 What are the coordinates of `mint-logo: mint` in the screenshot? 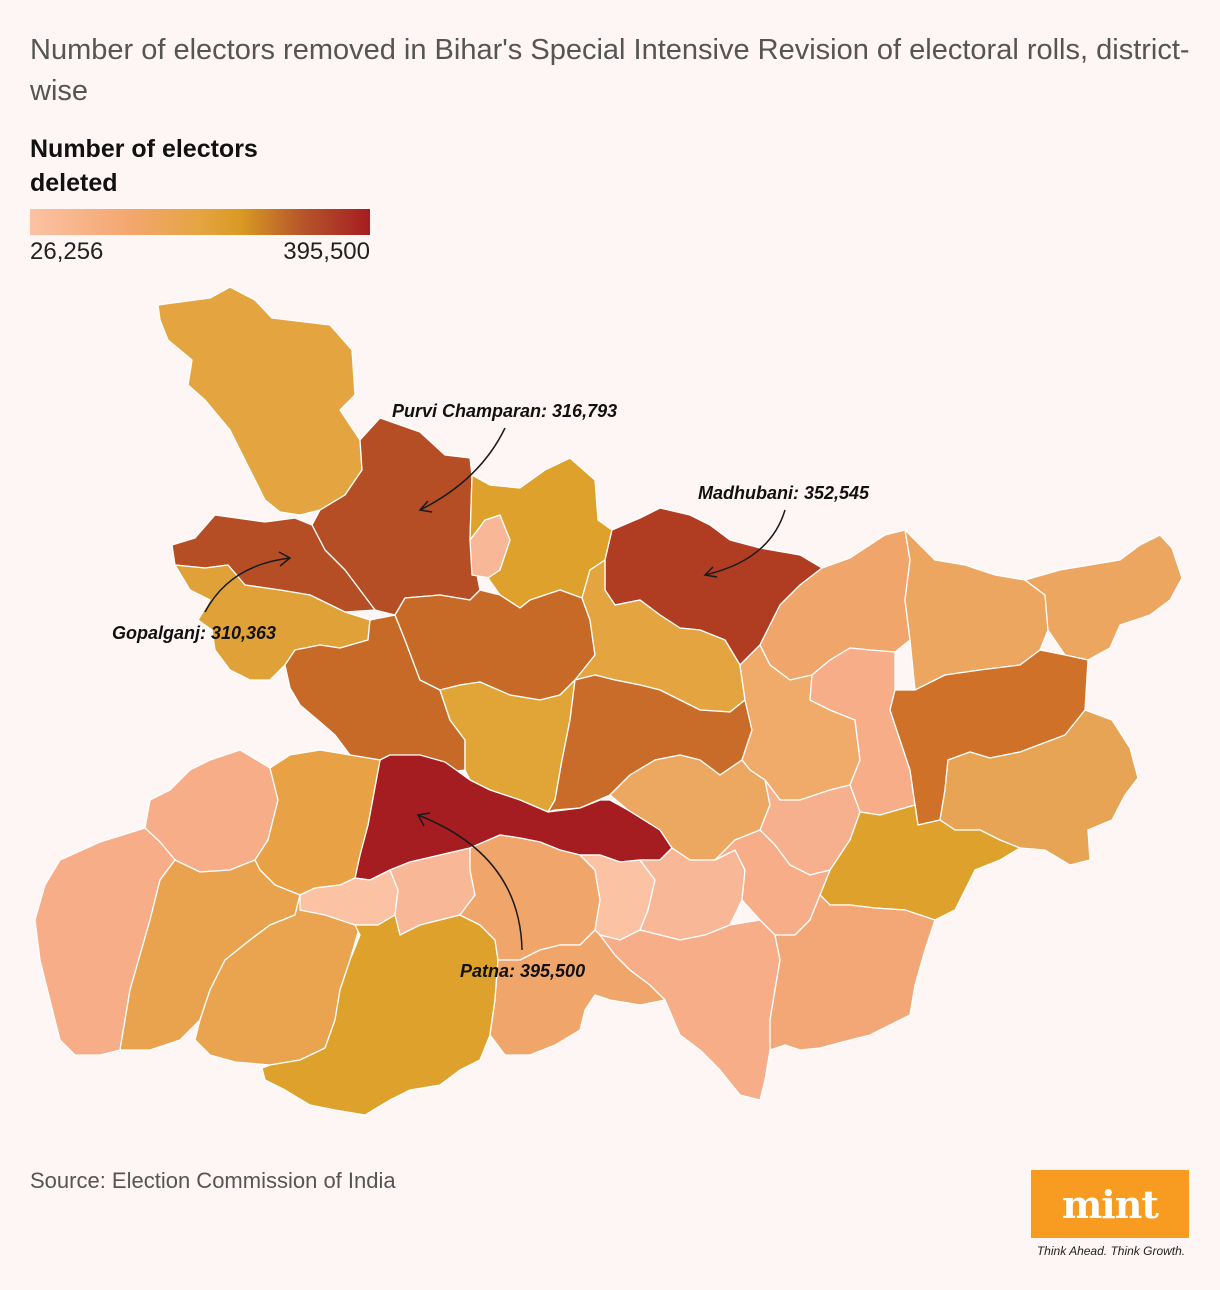 It's located at (1110, 1204).